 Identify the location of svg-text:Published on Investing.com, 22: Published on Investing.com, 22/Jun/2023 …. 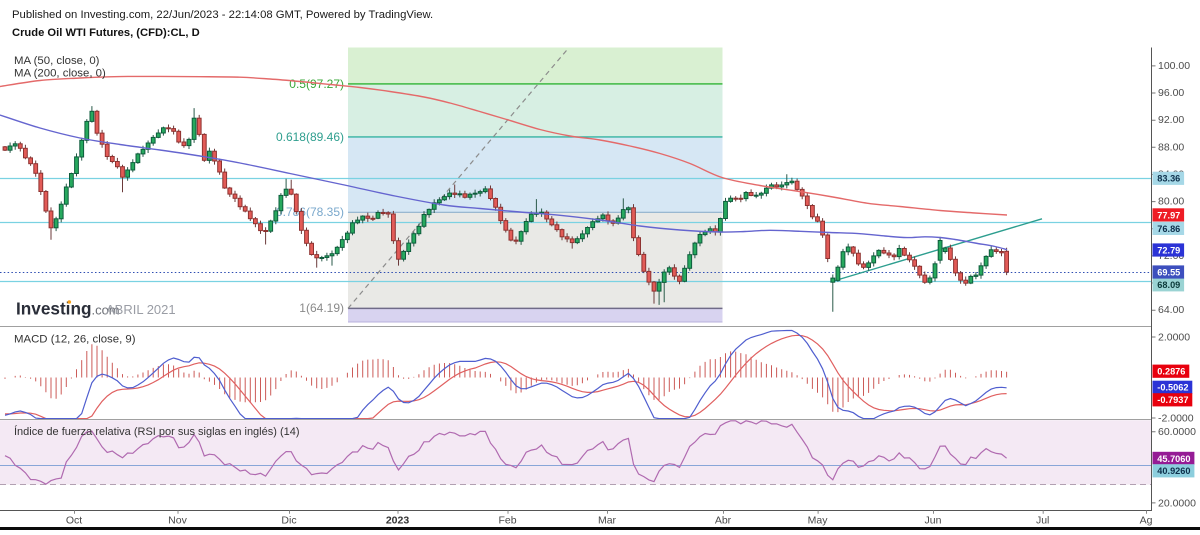
(222, 15).